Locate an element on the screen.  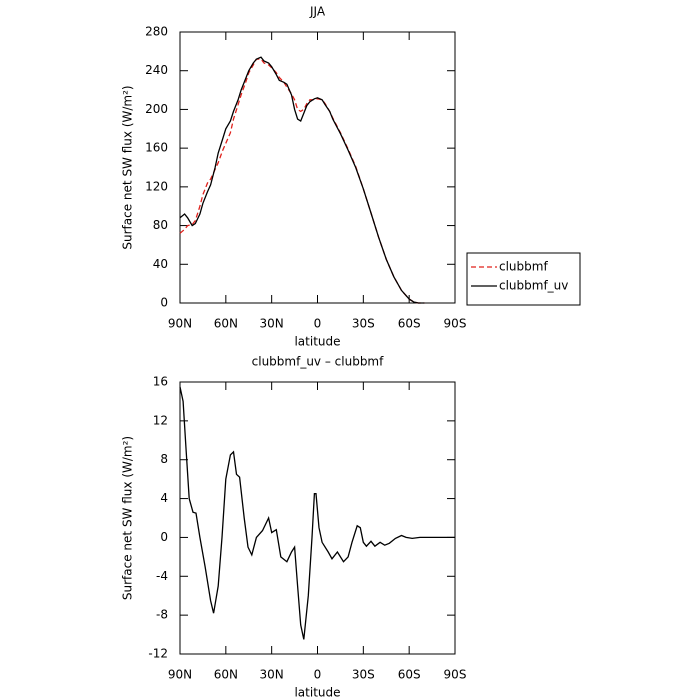
y-tick-label: 40 is located at coordinates (160, 264).